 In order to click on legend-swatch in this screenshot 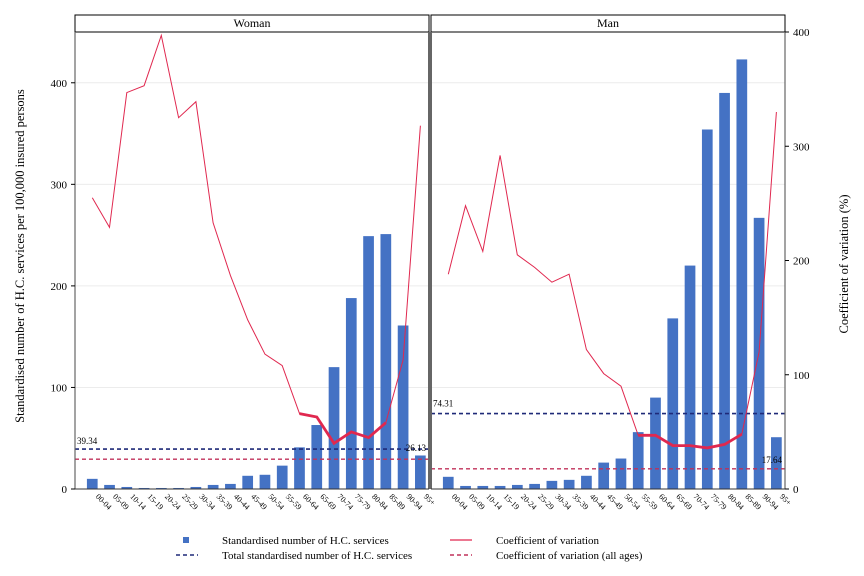, I will do `click(186, 540)`.